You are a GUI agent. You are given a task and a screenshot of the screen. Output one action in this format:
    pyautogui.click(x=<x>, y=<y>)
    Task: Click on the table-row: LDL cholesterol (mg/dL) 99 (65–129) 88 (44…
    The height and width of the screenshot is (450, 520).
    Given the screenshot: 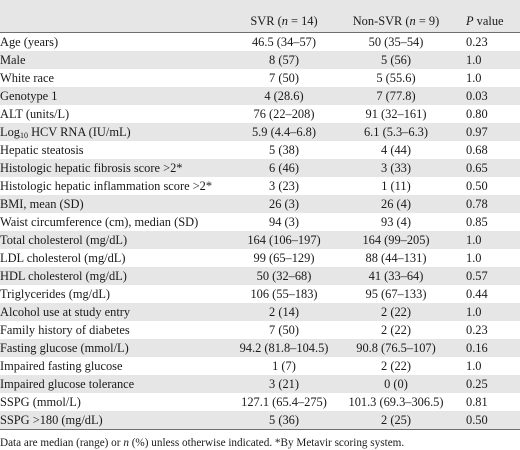 What is the action you would take?
    pyautogui.click(x=260, y=258)
    